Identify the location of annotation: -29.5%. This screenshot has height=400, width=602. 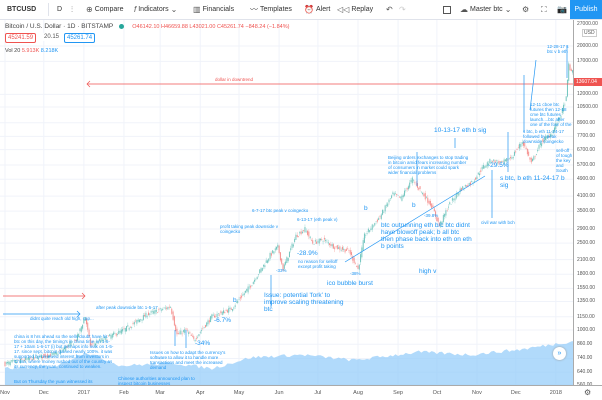
(498, 165).